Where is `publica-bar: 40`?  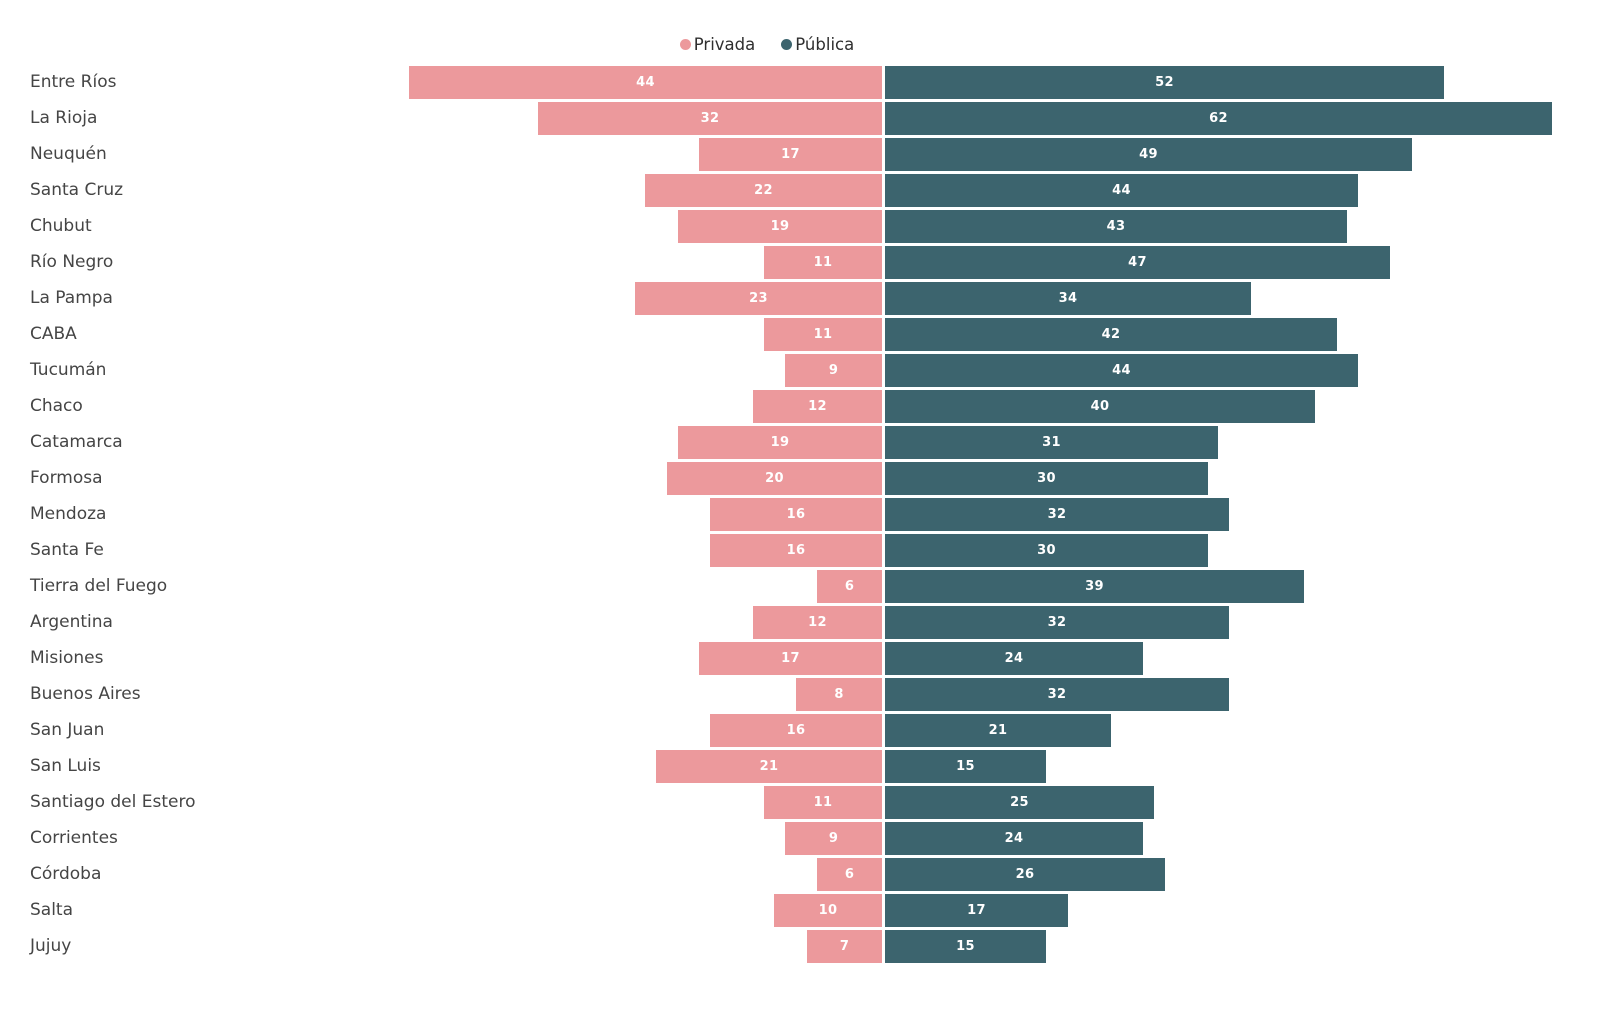
publica-bar: 40 is located at coordinates (1100, 406).